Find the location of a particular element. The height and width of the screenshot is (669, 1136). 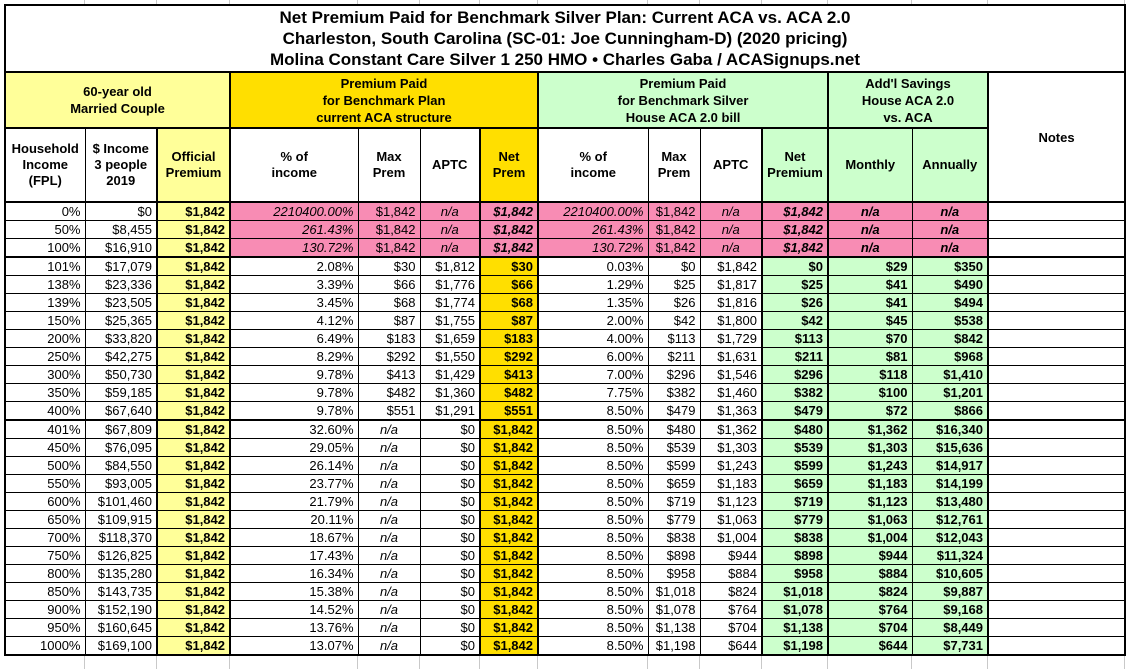

cell-income: $101,460 is located at coordinates (121, 501).